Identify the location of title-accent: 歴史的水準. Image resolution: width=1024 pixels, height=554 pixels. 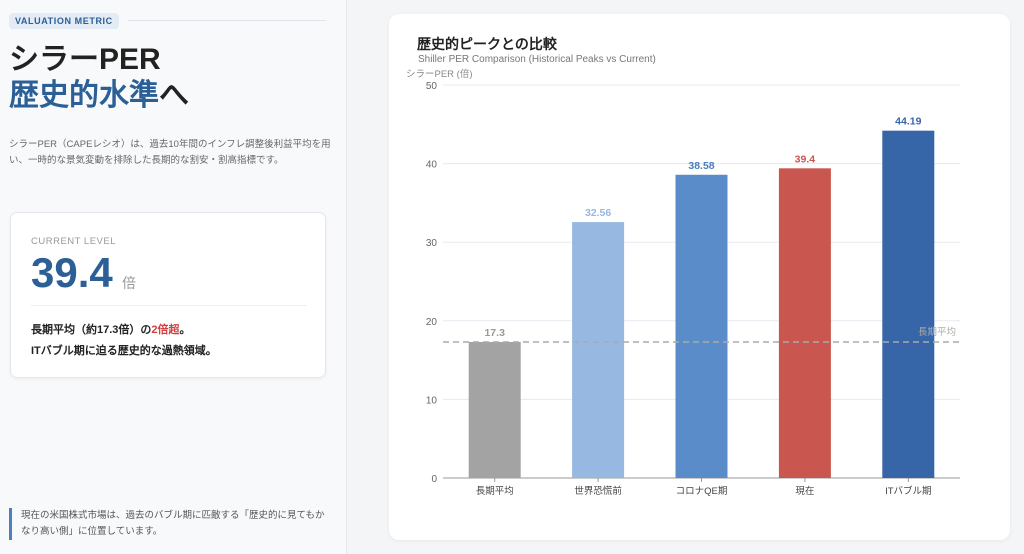
(84, 95).